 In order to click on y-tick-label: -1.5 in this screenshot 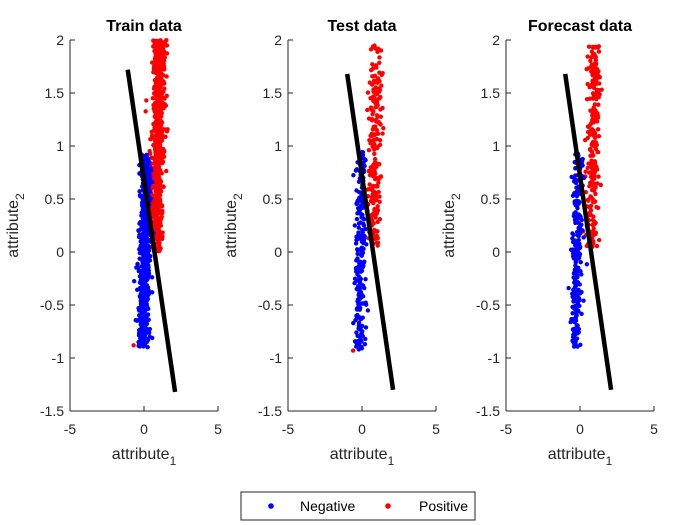, I will do `click(488, 411)`.